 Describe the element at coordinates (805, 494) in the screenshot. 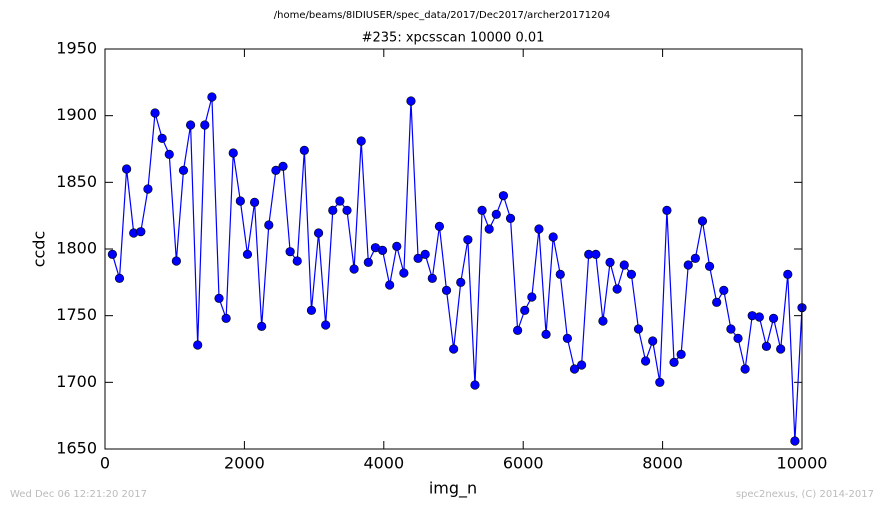

I see `footer-right: spec2nexus, (C) 2014-2017` at that location.